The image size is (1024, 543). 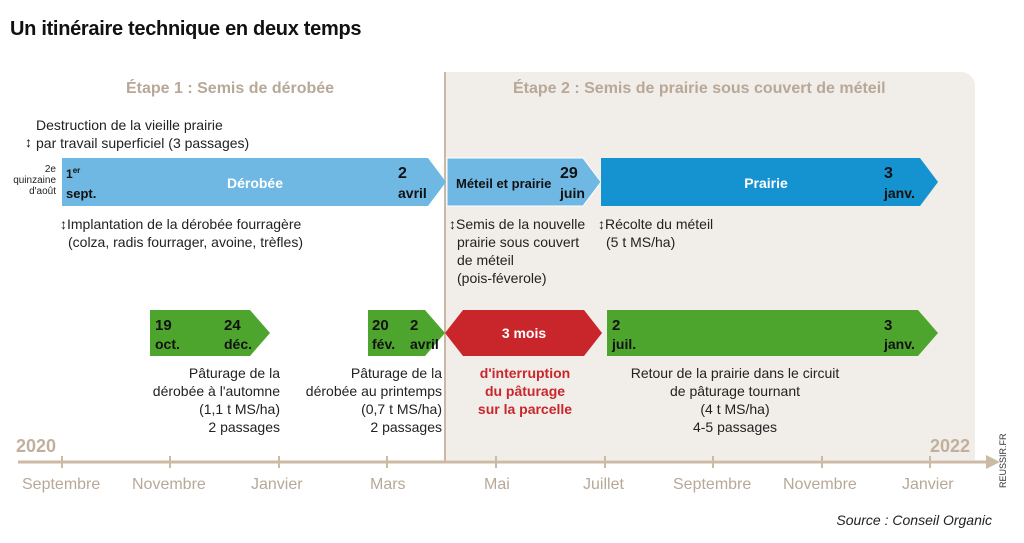 What do you see at coordinates (388, 484) in the screenshot?
I see `month-label: Mars` at bounding box center [388, 484].